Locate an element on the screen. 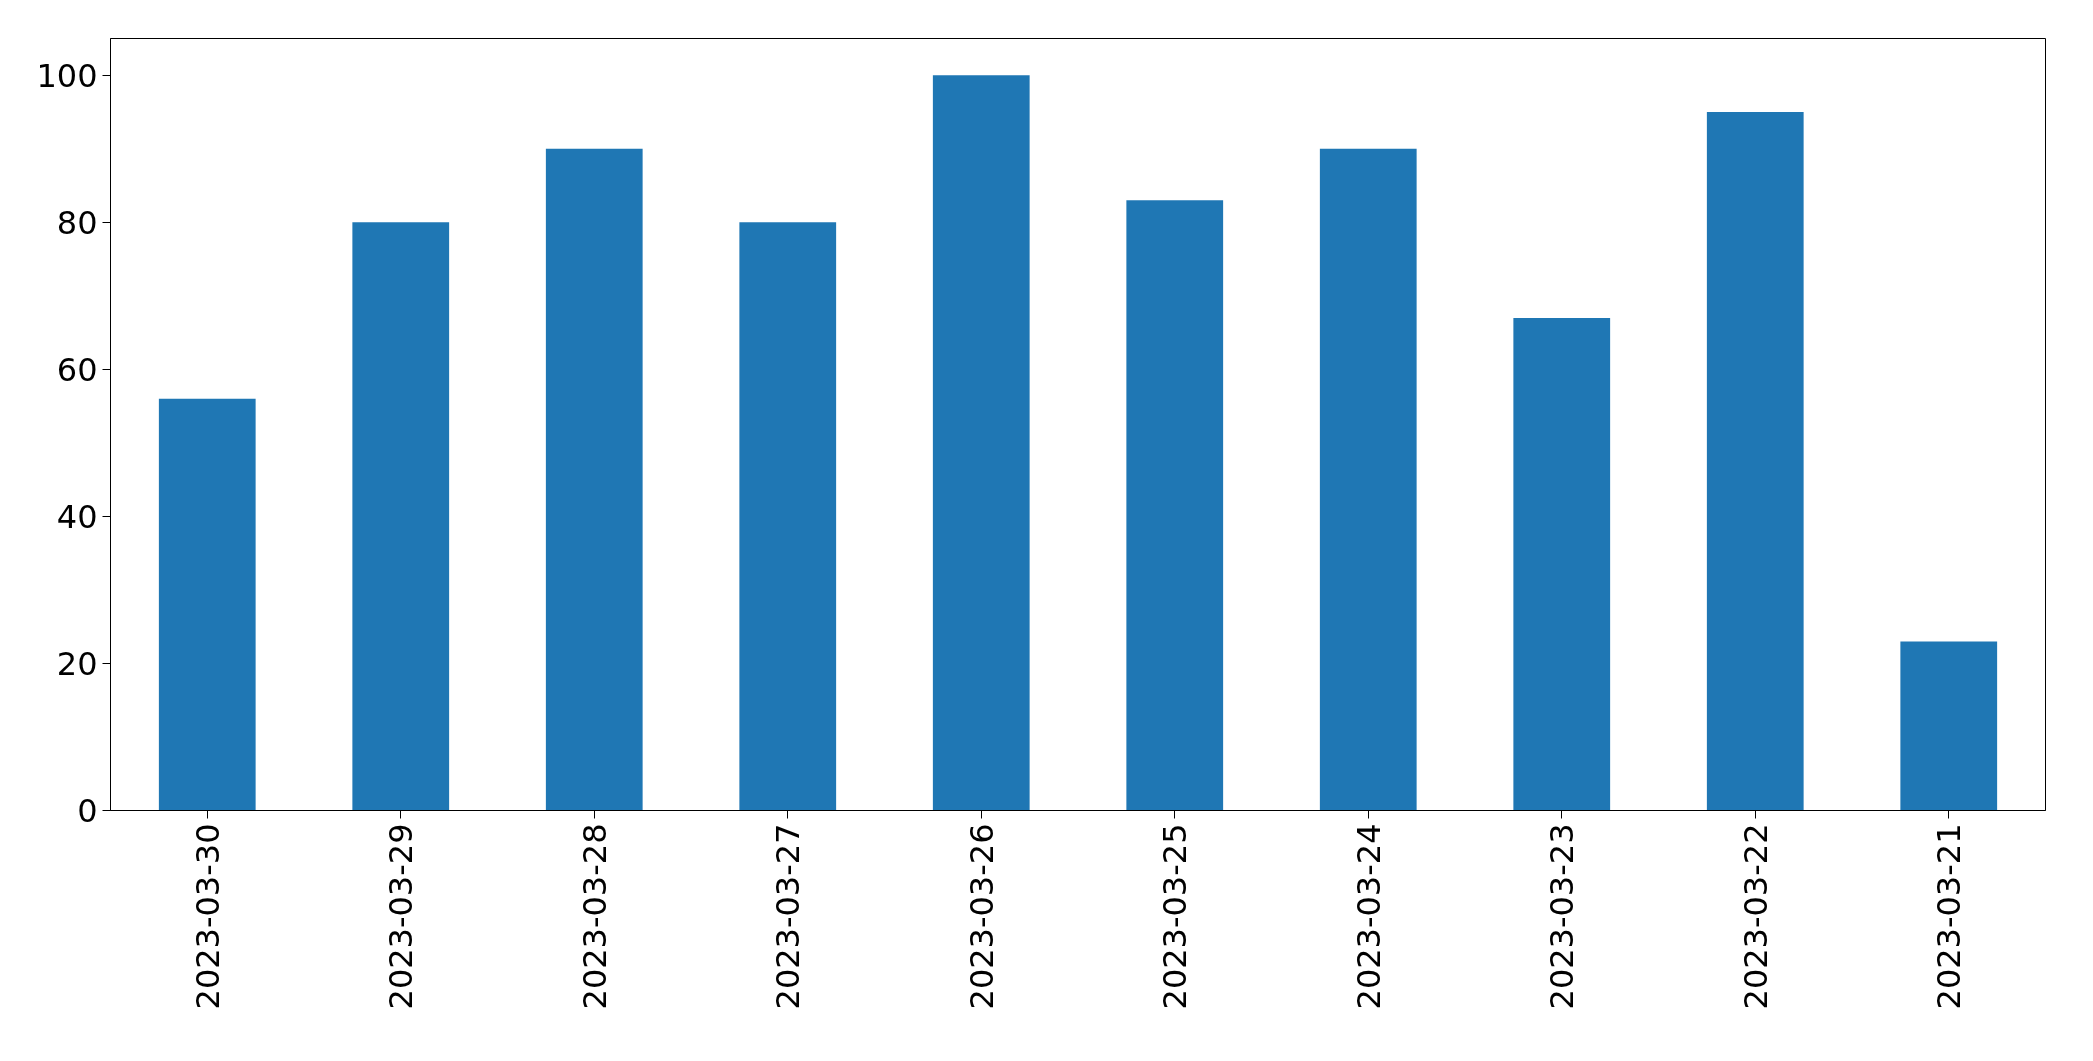 The image size is (2093, 1061). x-tick-label: 2023-03-27 is located at coordinates (788, 916).